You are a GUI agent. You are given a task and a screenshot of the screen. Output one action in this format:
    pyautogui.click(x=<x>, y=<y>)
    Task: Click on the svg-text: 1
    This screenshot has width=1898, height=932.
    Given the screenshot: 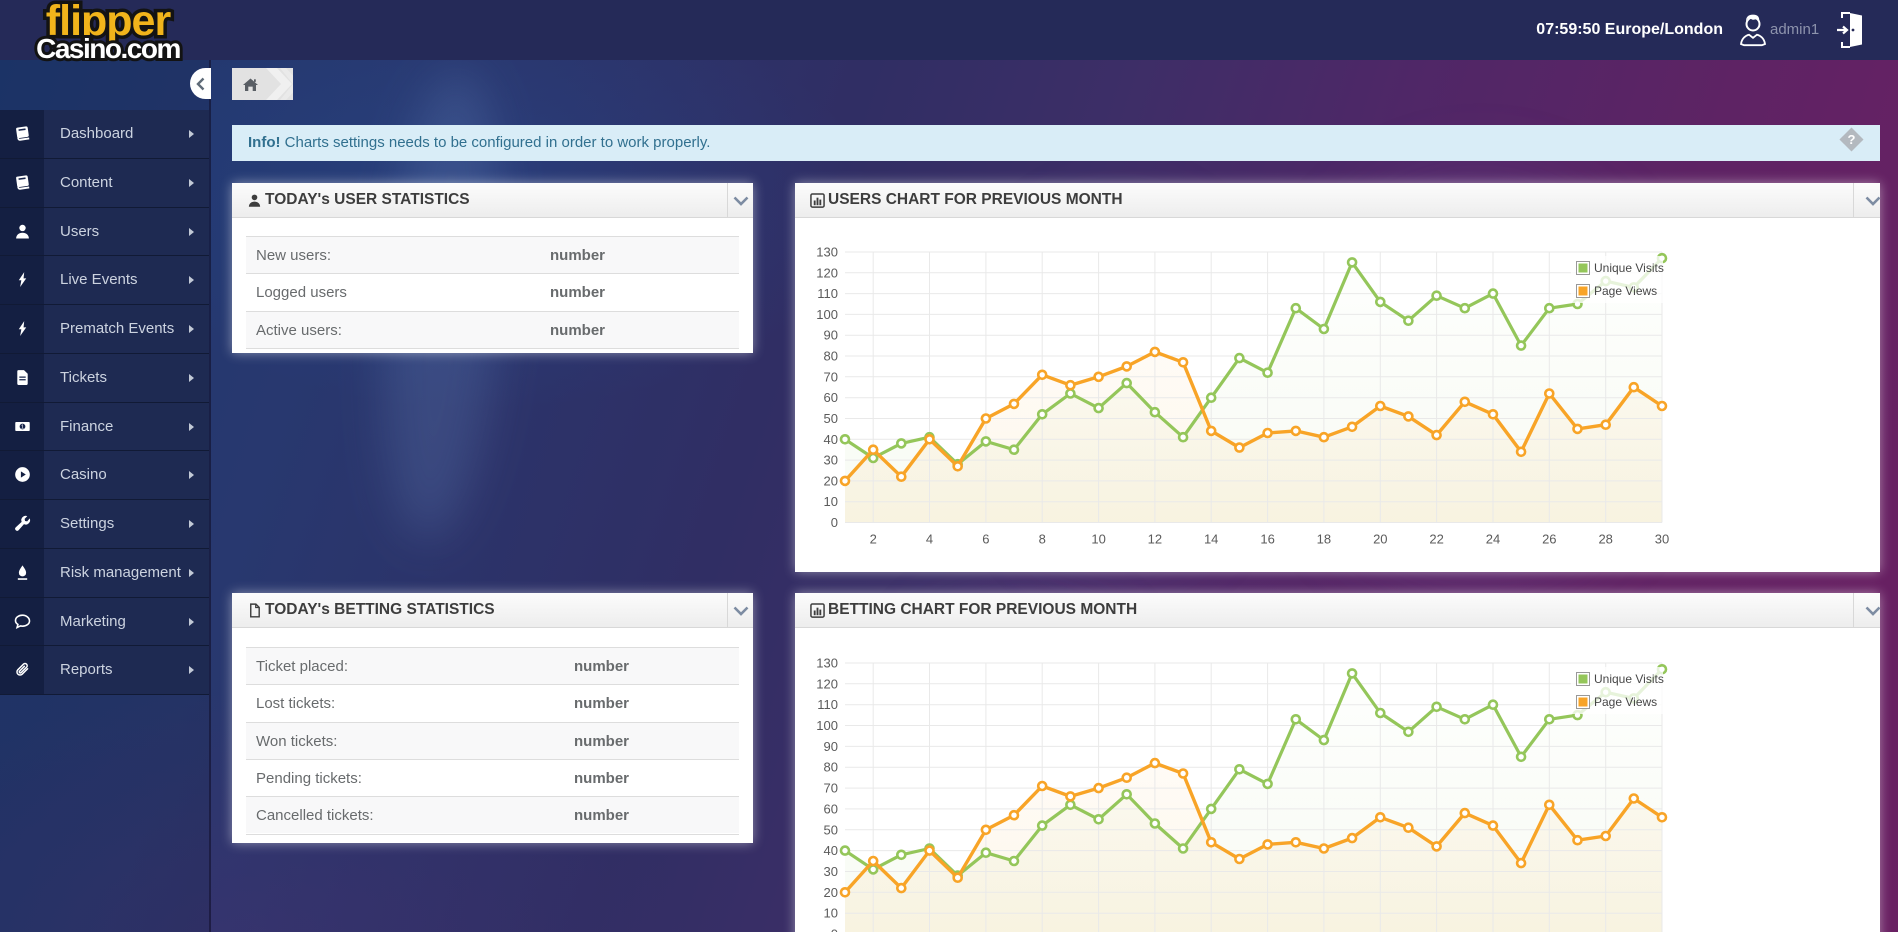 What is the action you would take?
    pyautogui.click(x=22, y=427)
    